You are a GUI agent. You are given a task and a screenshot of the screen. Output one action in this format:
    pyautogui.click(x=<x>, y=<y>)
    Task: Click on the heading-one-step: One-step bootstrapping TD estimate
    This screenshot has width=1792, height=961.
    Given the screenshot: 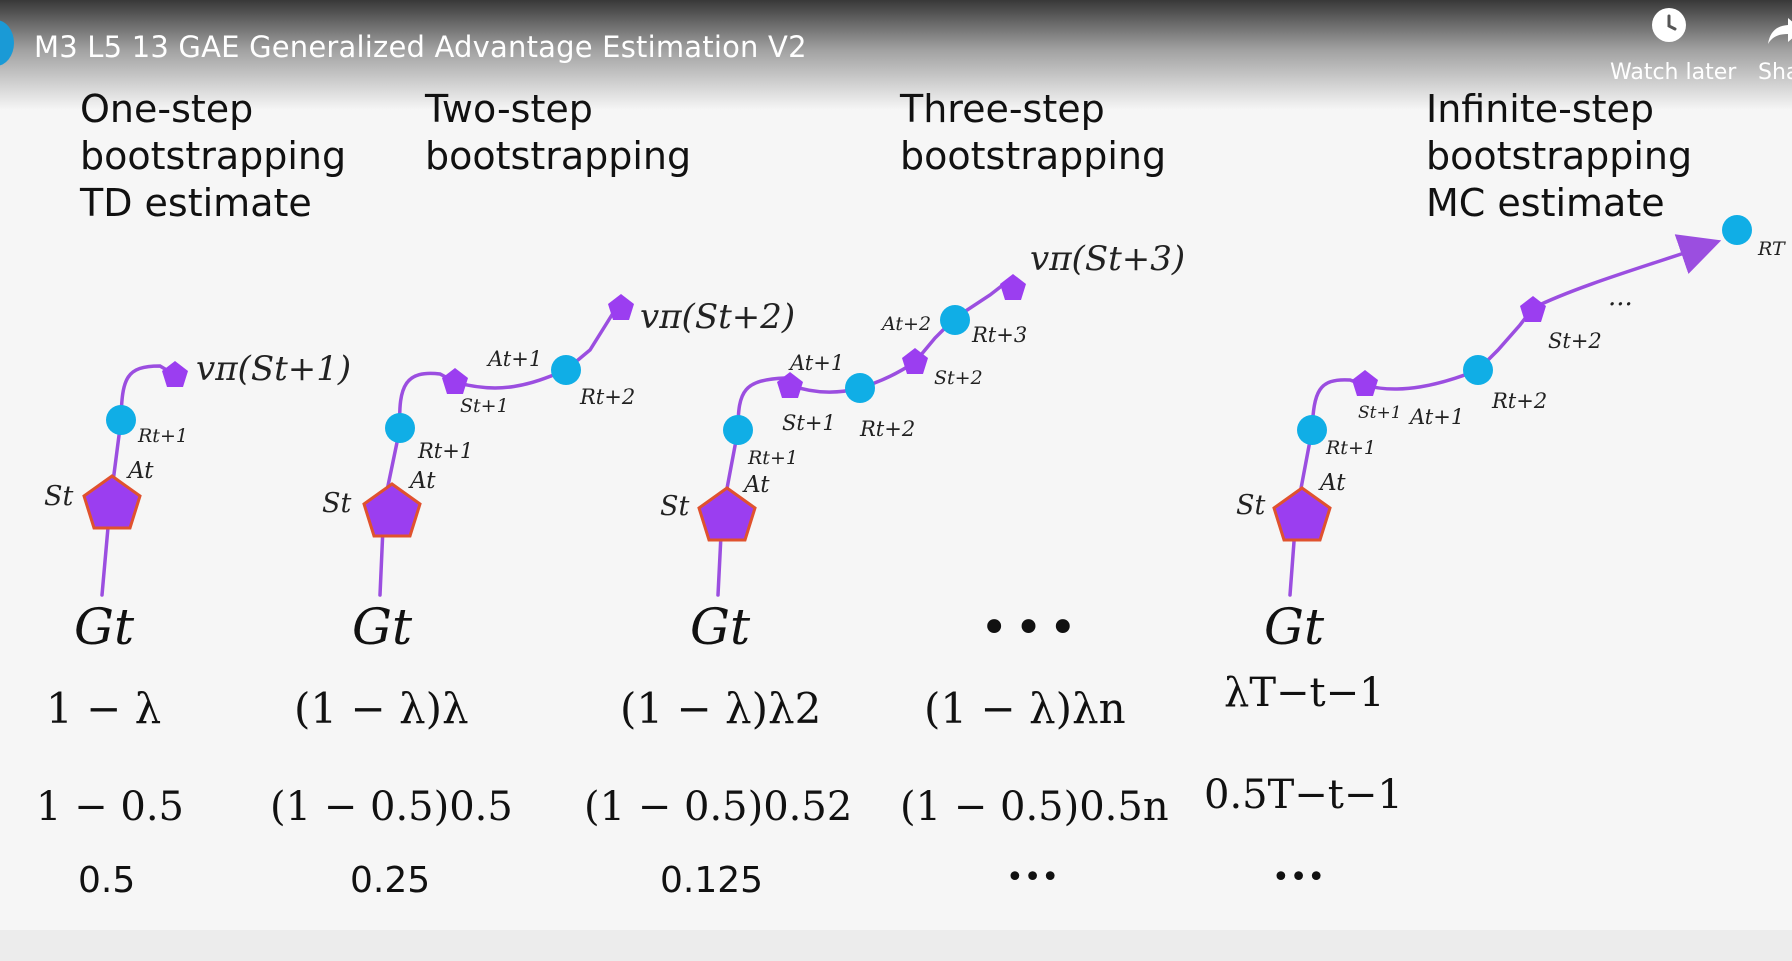 What is the action you would take?
    pyautogui.click(x=213, y=156)
    